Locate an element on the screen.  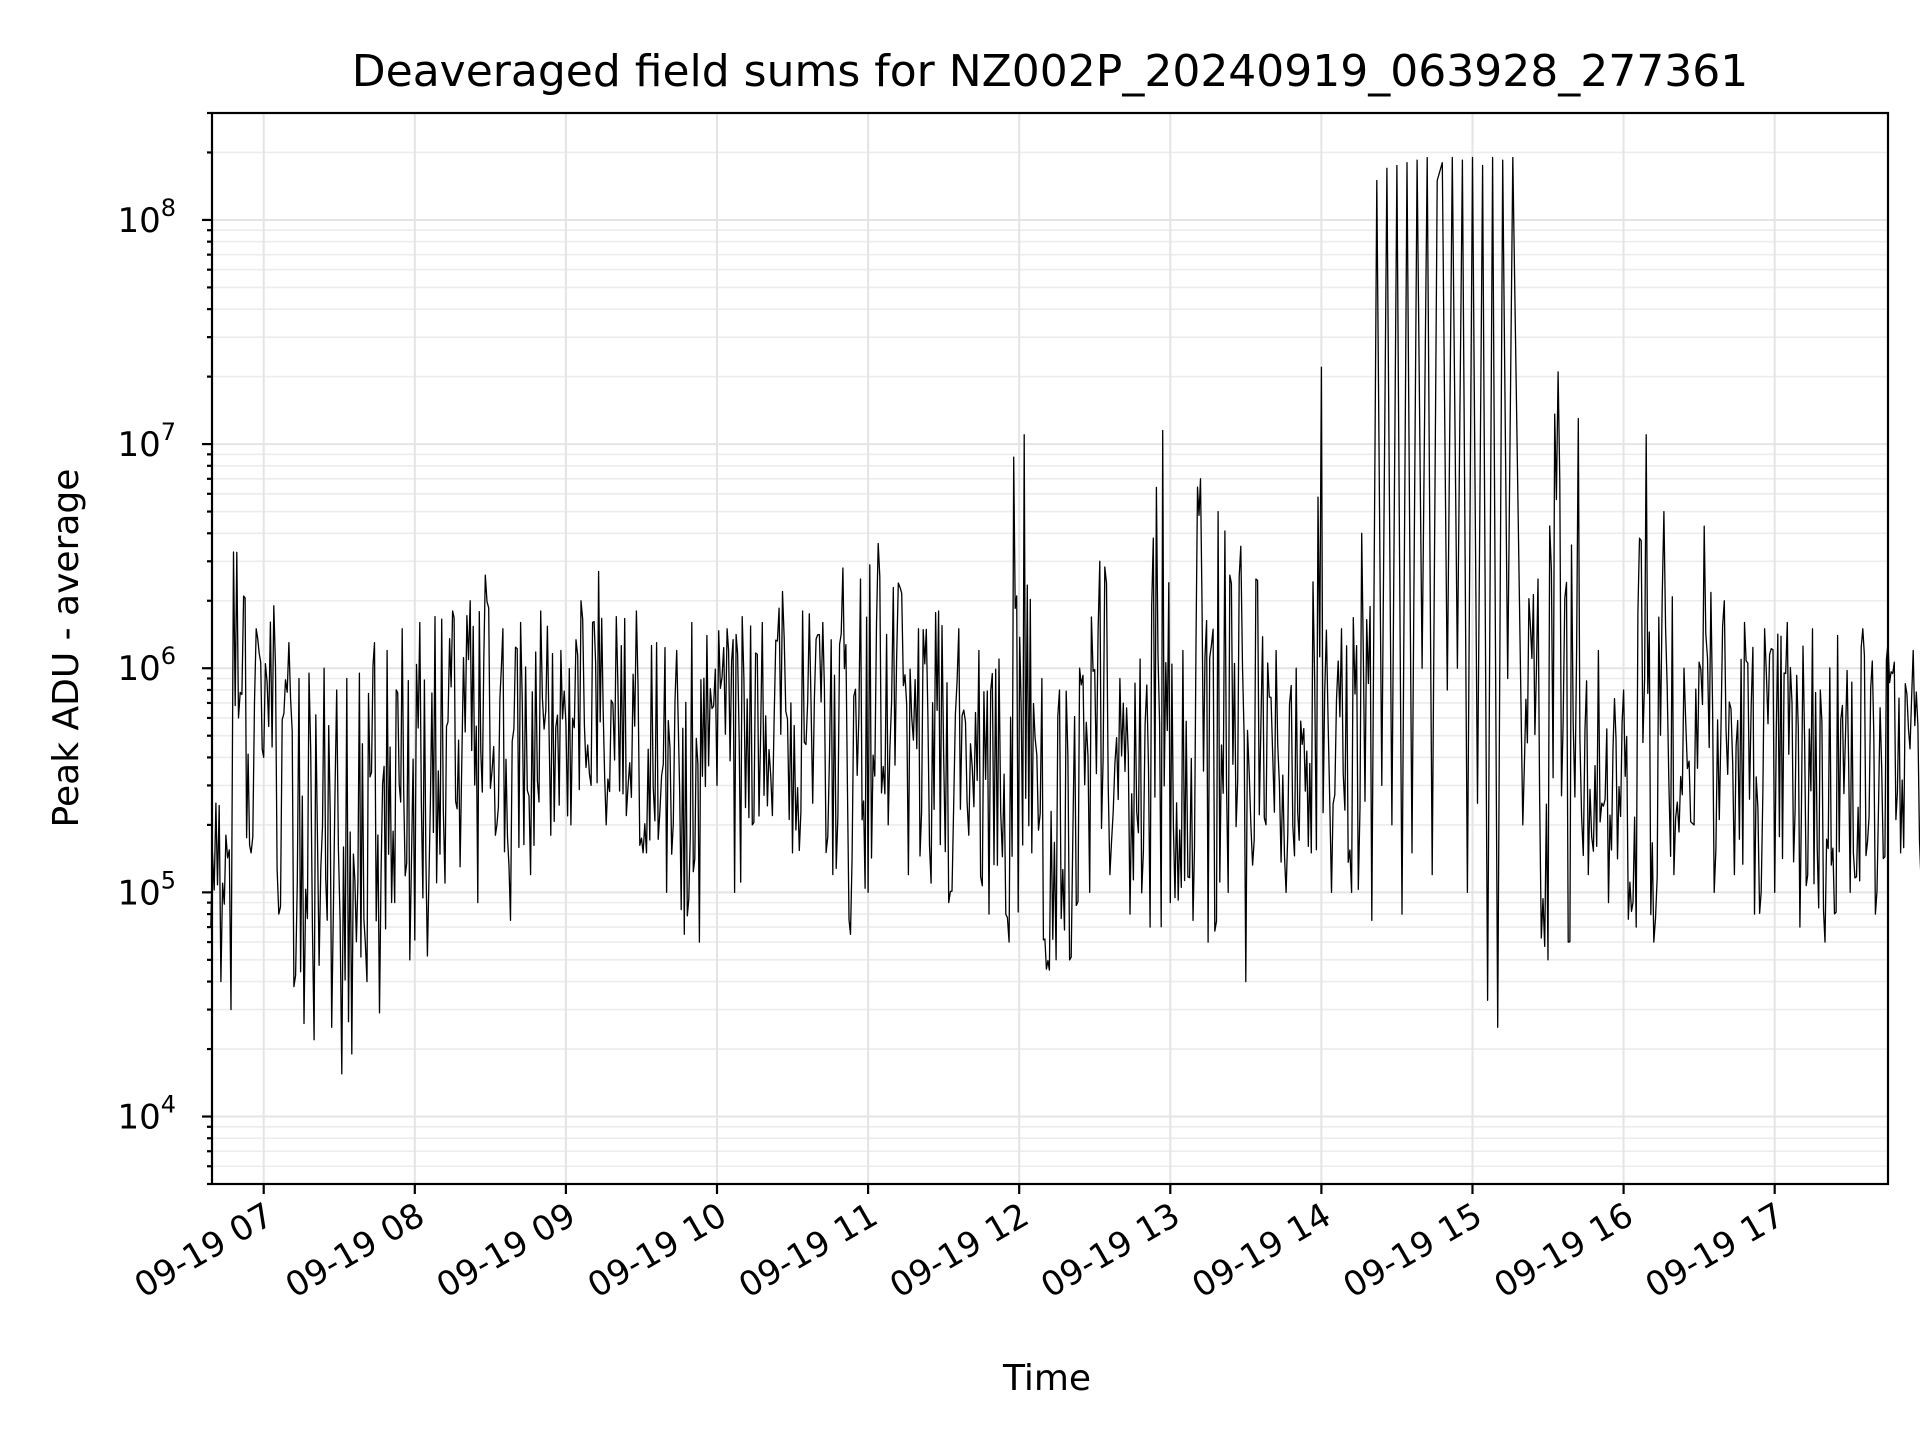
x-axis-label: Time is located at coordinates (1046, 1378).